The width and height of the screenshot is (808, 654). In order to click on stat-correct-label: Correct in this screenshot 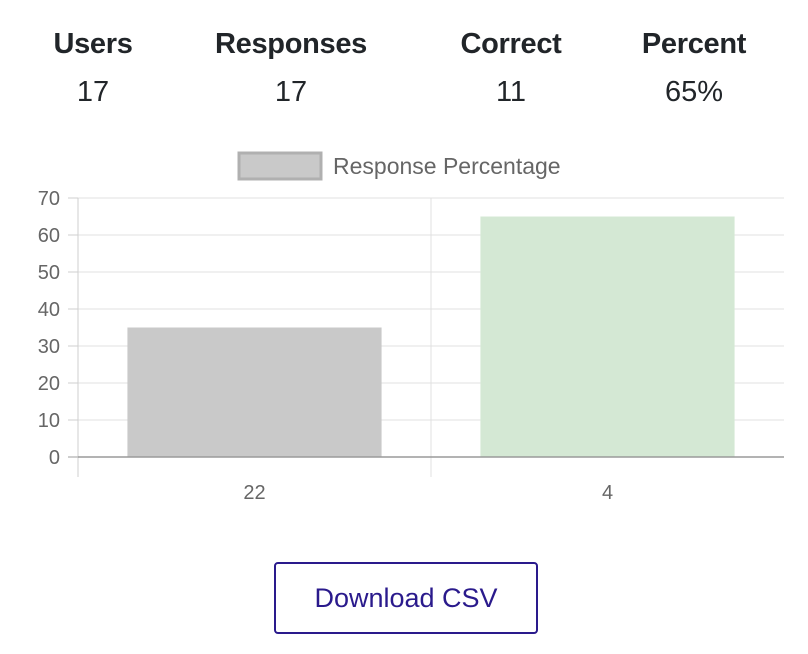, I will do `click(511, 44)`.